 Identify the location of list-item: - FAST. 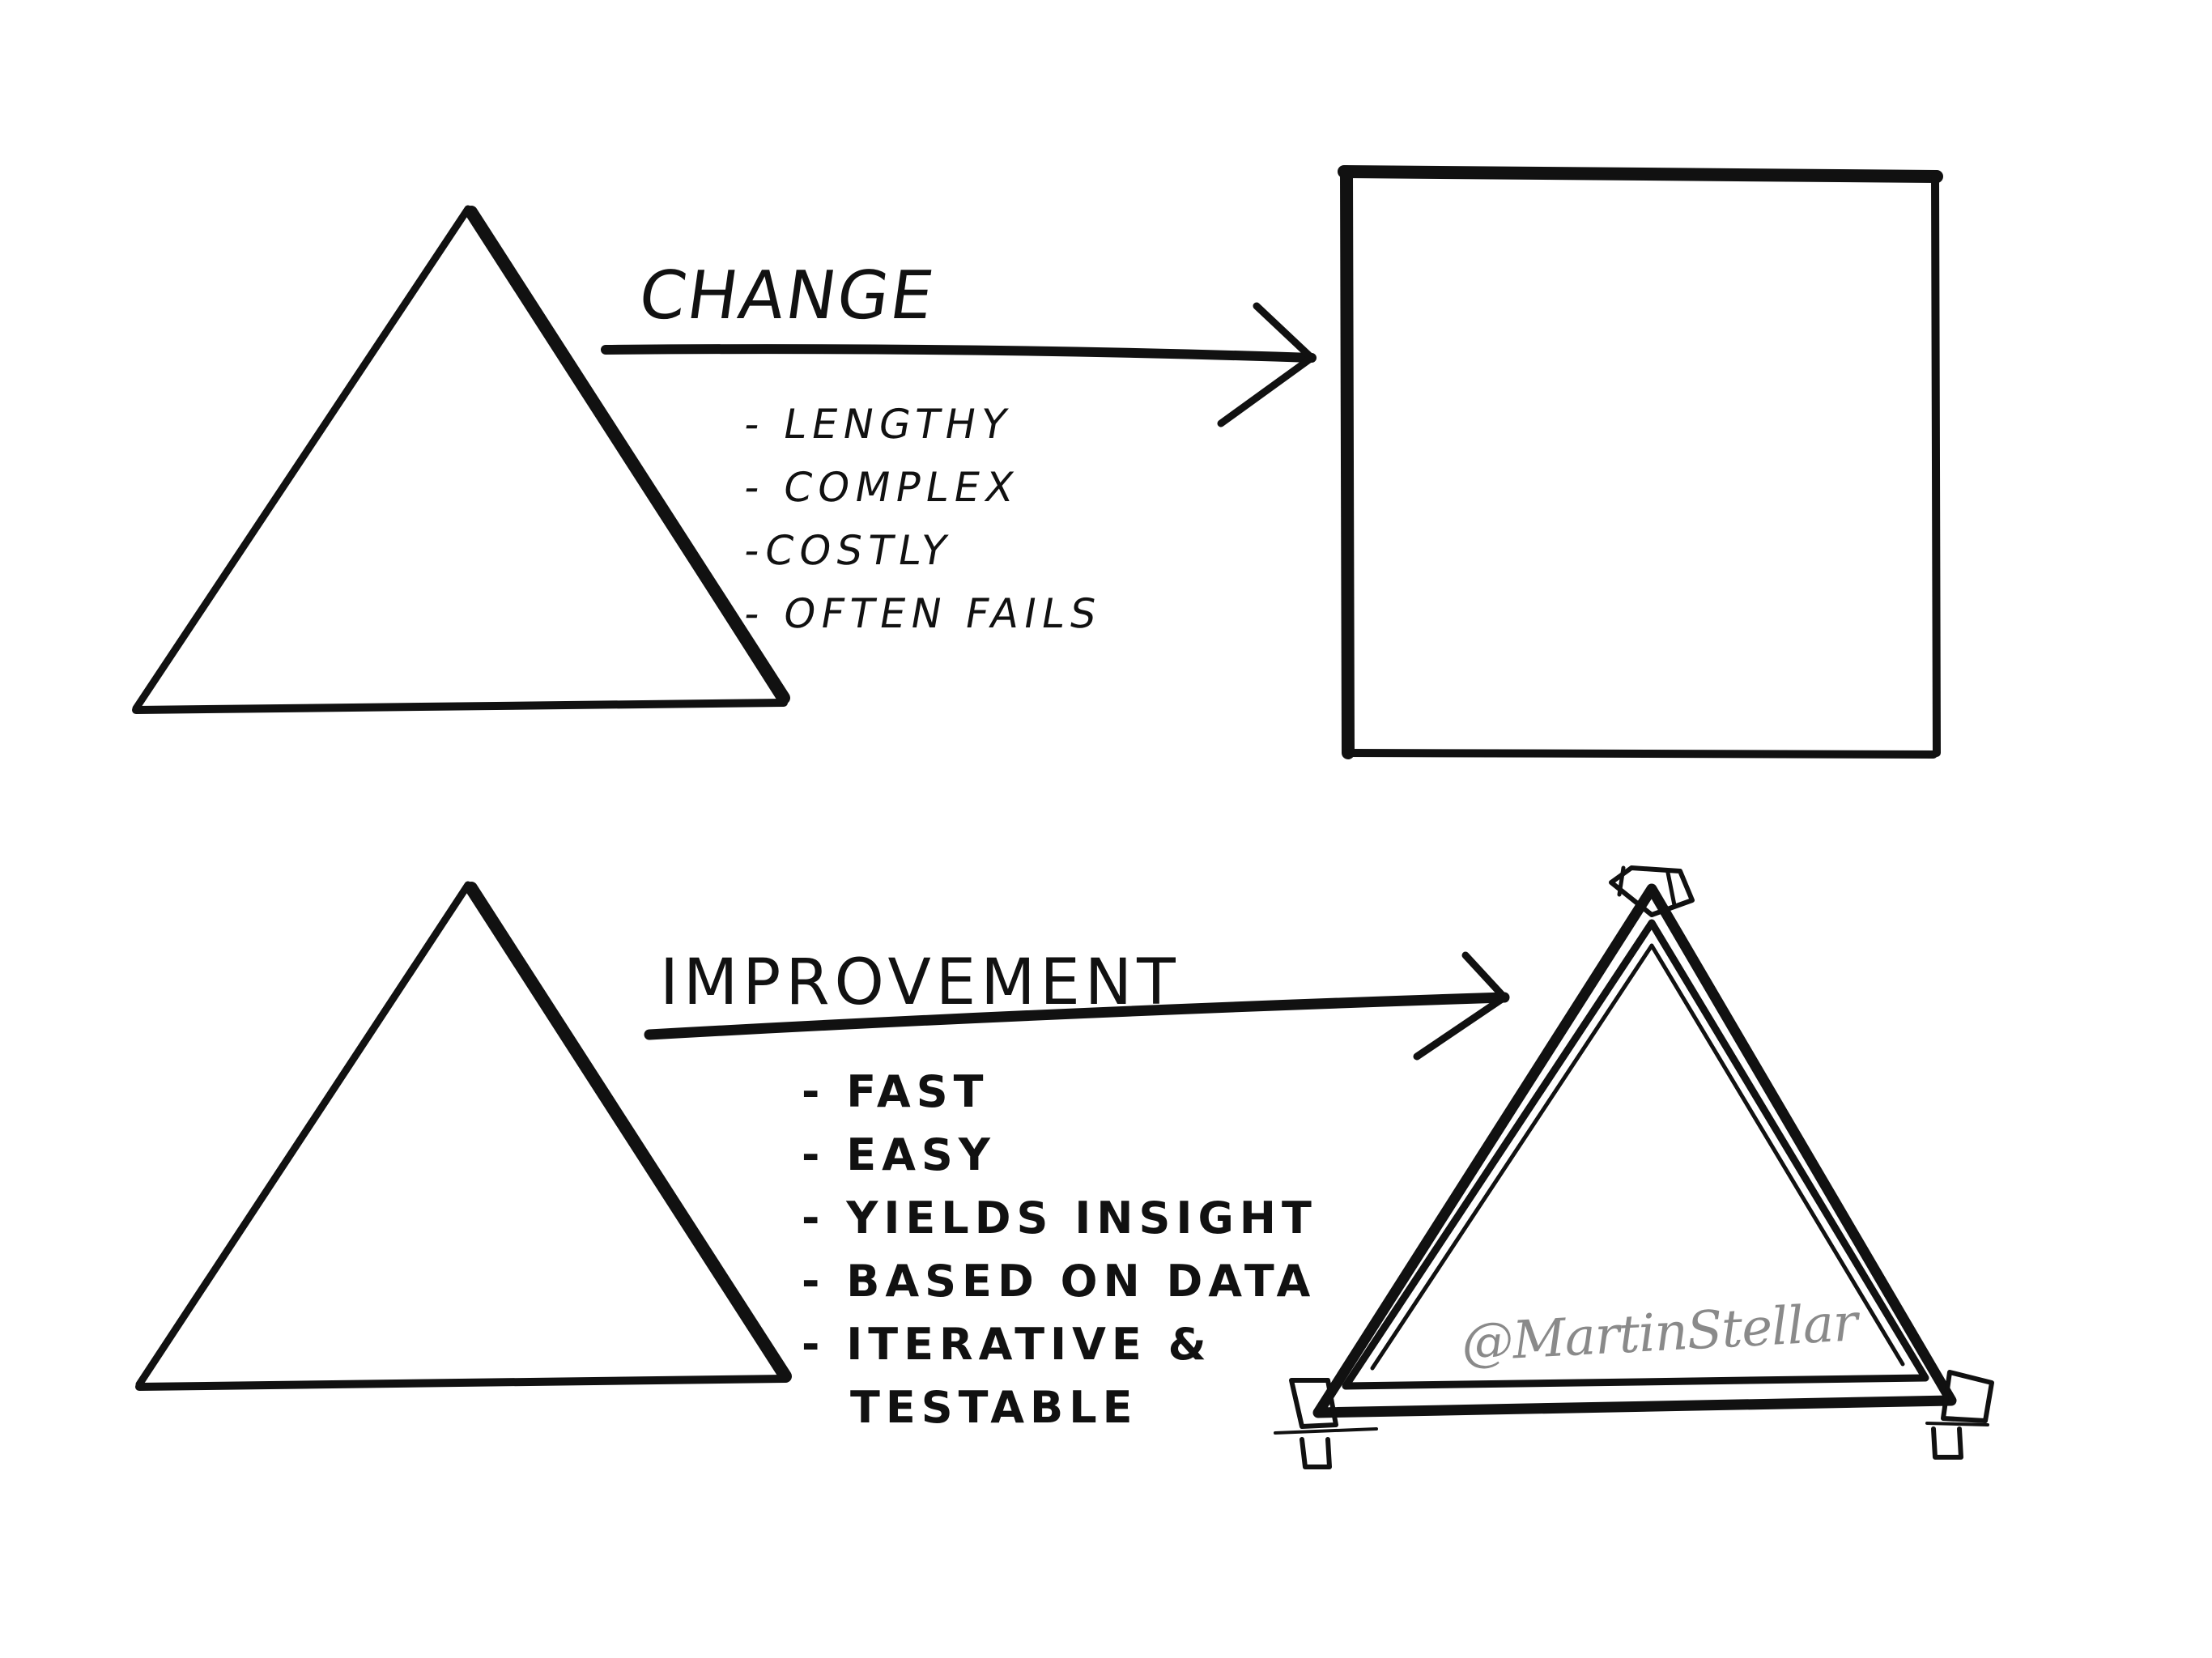
(895, 1091).